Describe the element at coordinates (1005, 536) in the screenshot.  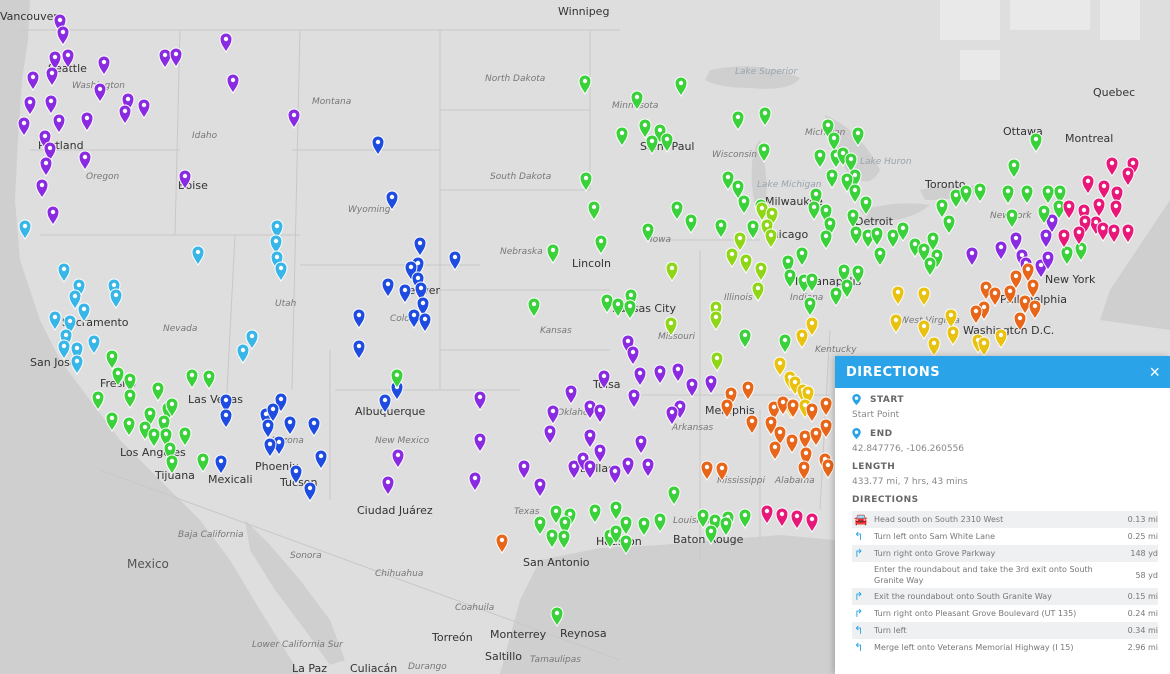
I see `direction-step: ↰ Turn left onto Sam White Lane 0.25 mi` at that location.